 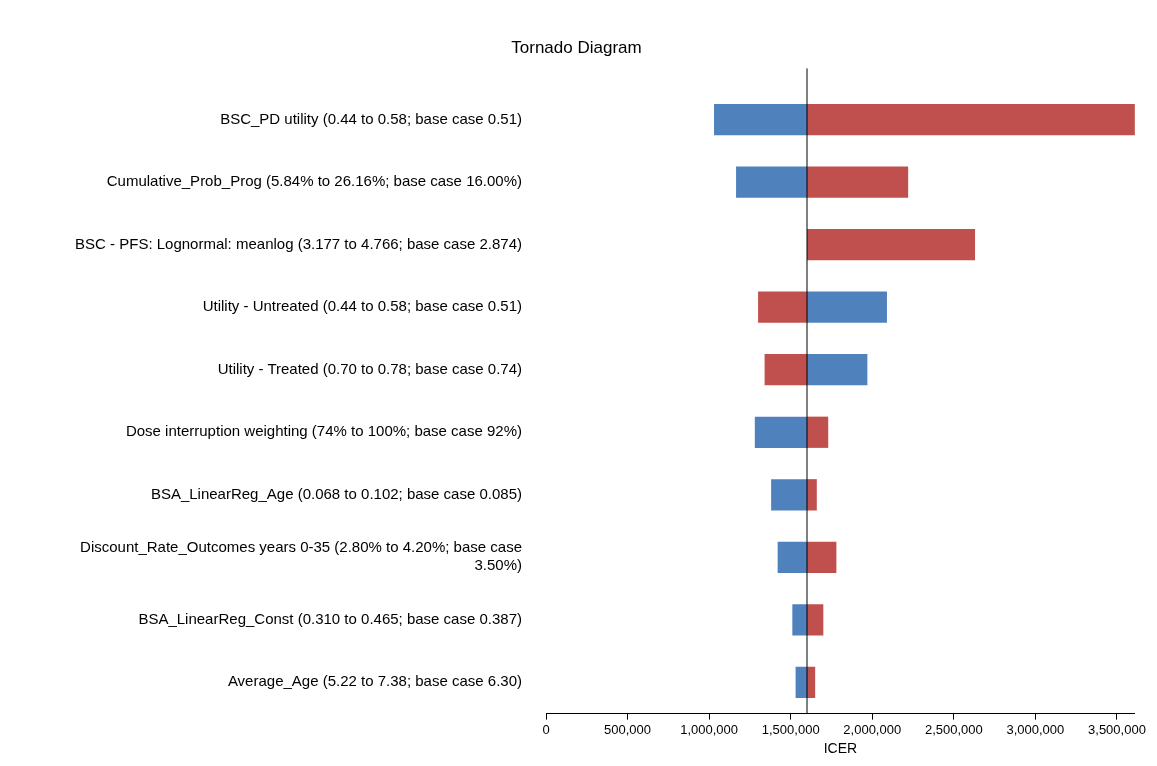 I want to click on chart-title: Tornado Diagram, so click(x=576, y=47).